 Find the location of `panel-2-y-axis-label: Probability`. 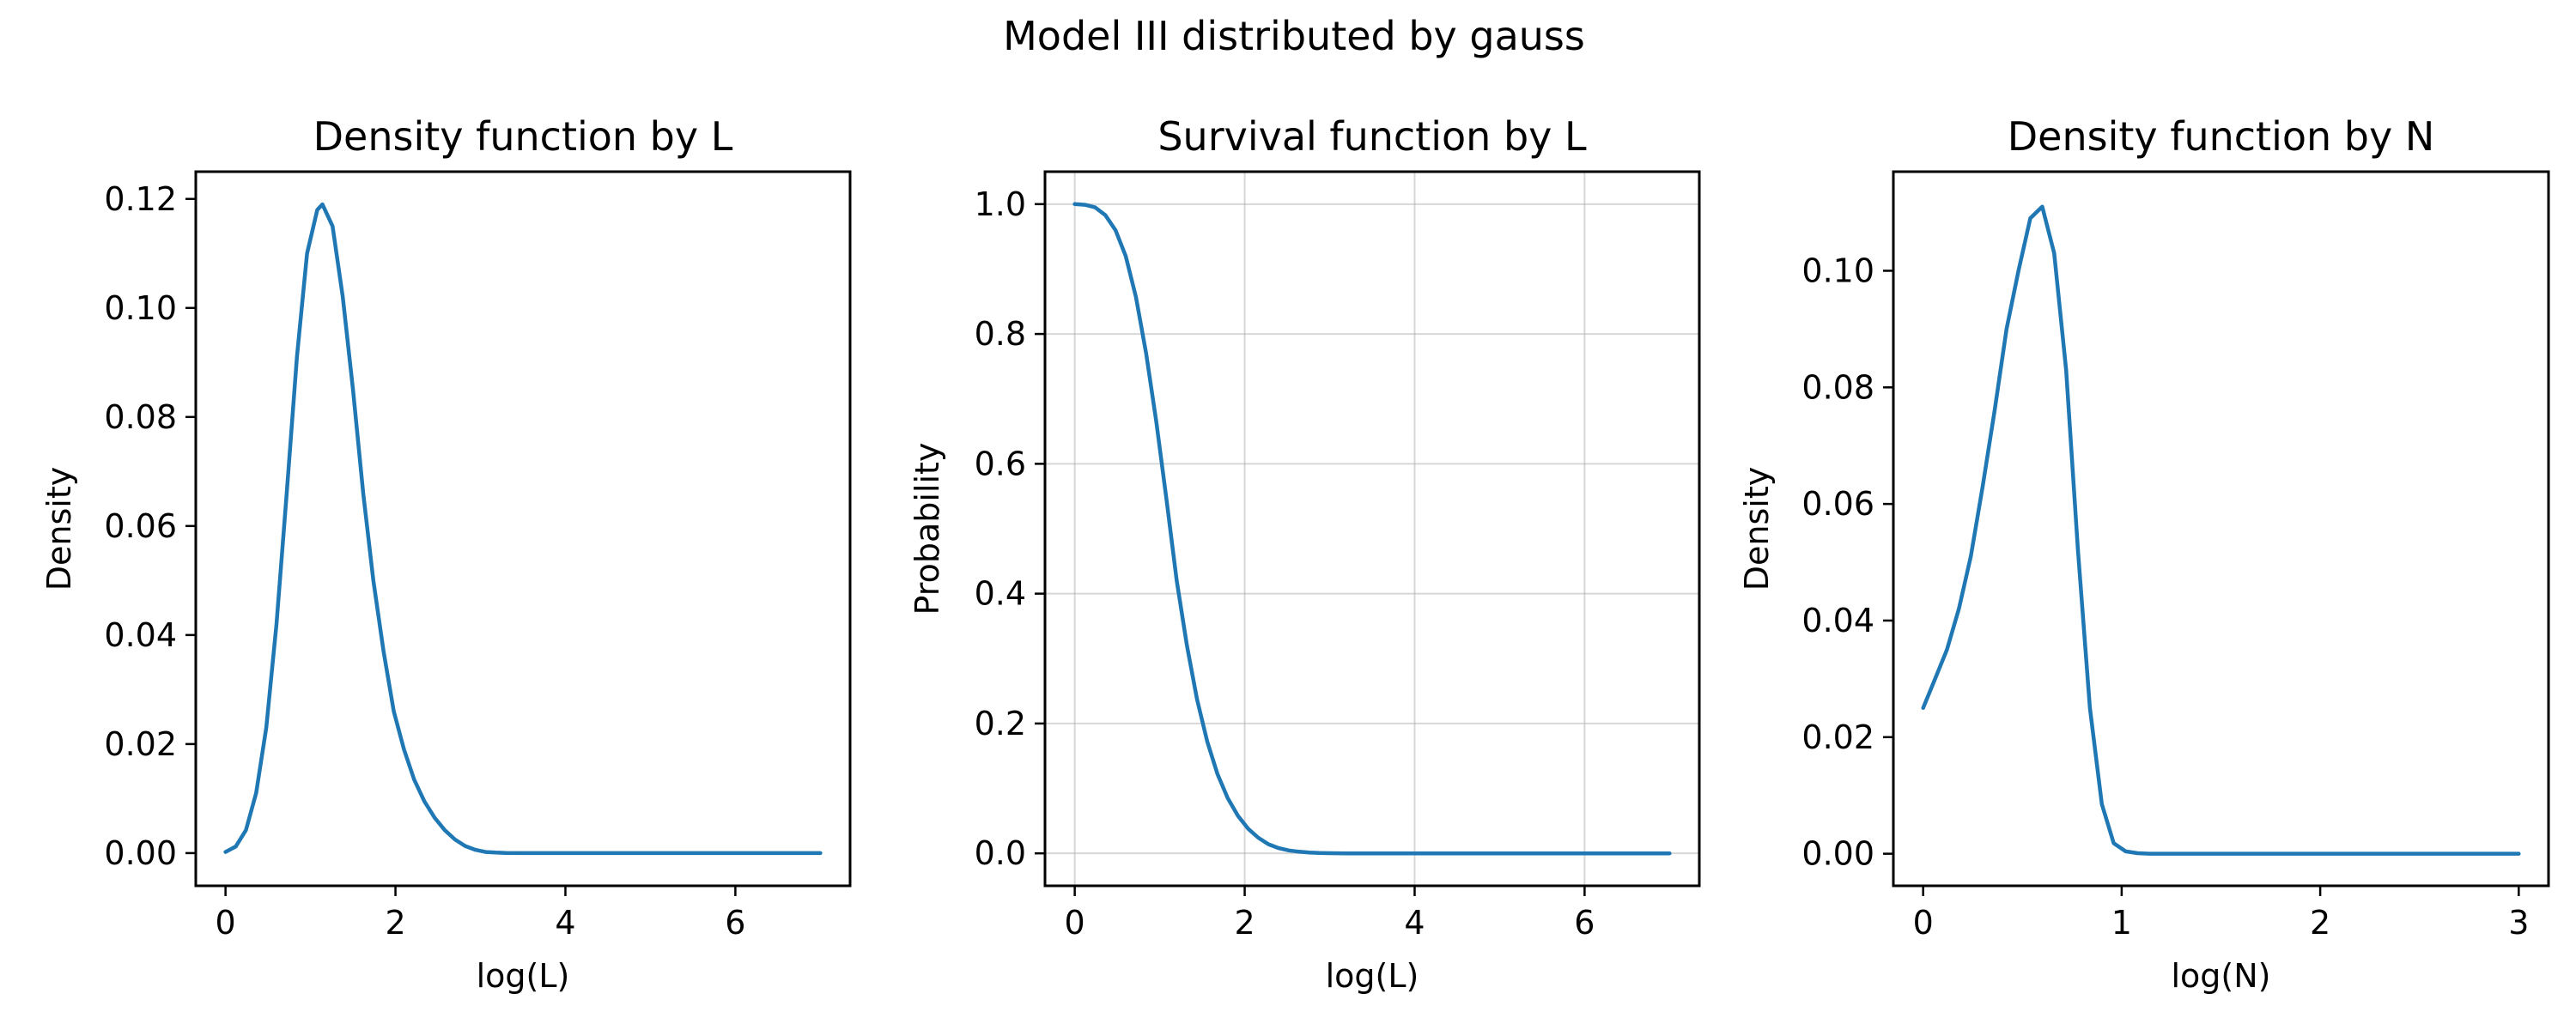

panel-2-y-axis-label: Probability is located at coordinates (927, 529).